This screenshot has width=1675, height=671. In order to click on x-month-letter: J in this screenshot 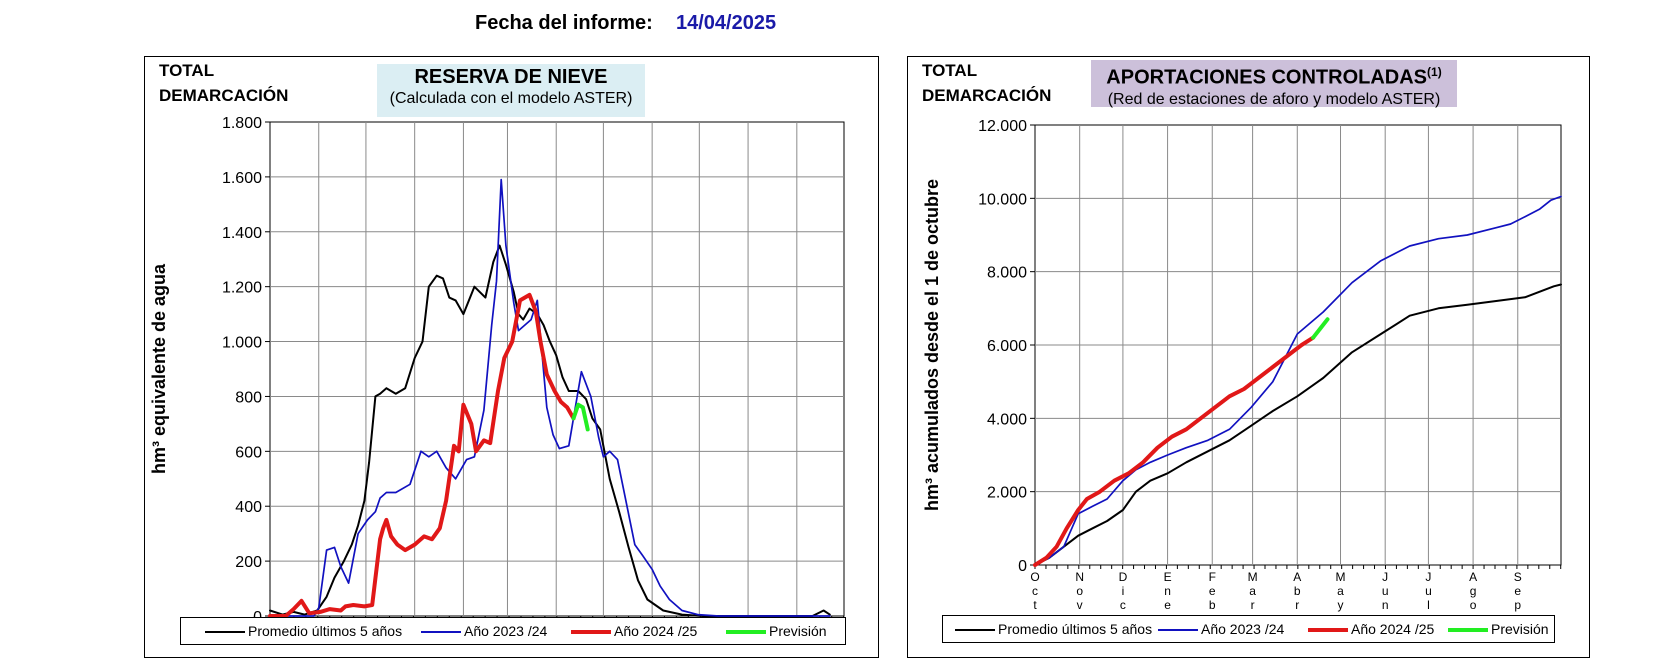, I will do `click(1385, 577)`.